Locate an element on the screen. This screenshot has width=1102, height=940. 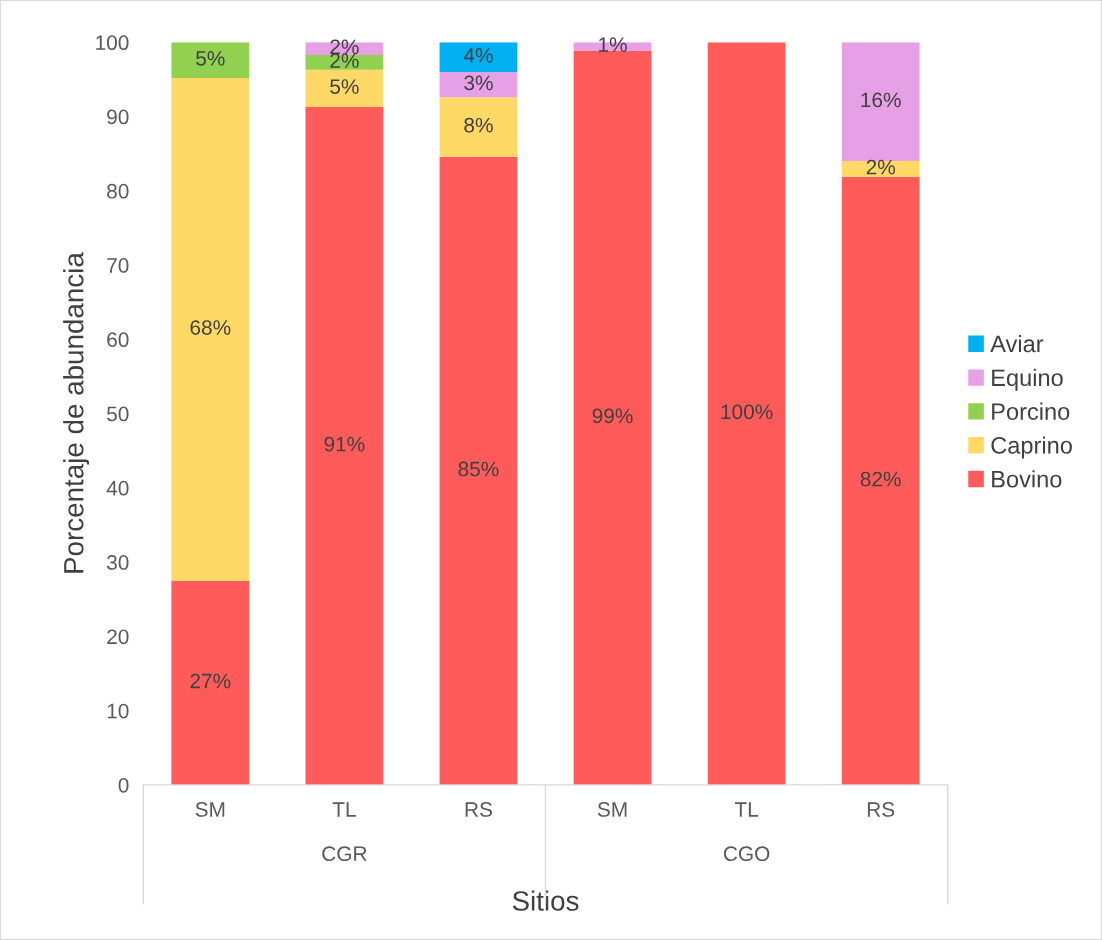
data-label: 16% is located at coordinates (881, 100).